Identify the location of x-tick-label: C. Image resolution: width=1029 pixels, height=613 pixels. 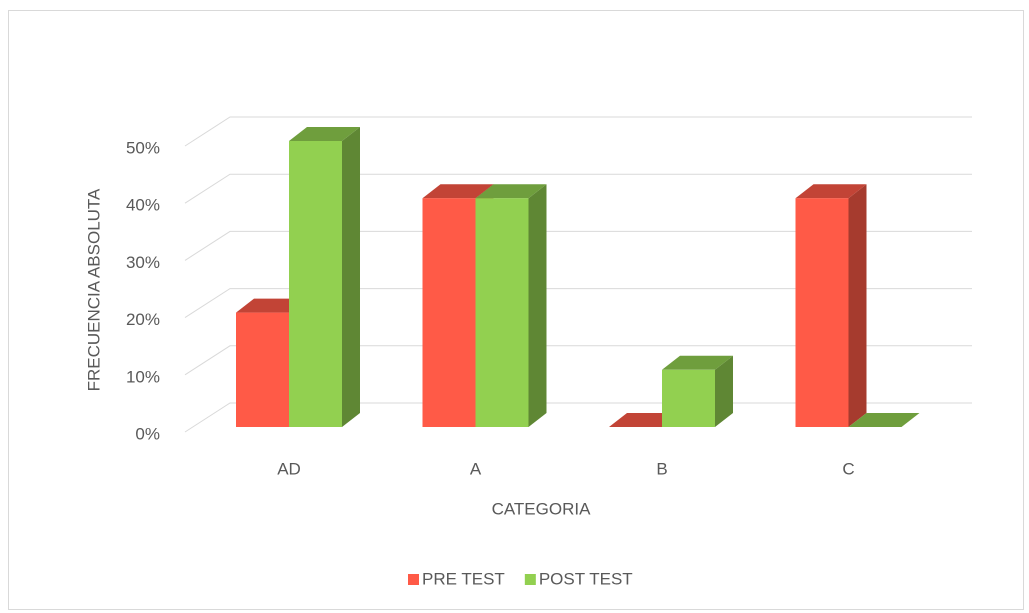
(848, 468).